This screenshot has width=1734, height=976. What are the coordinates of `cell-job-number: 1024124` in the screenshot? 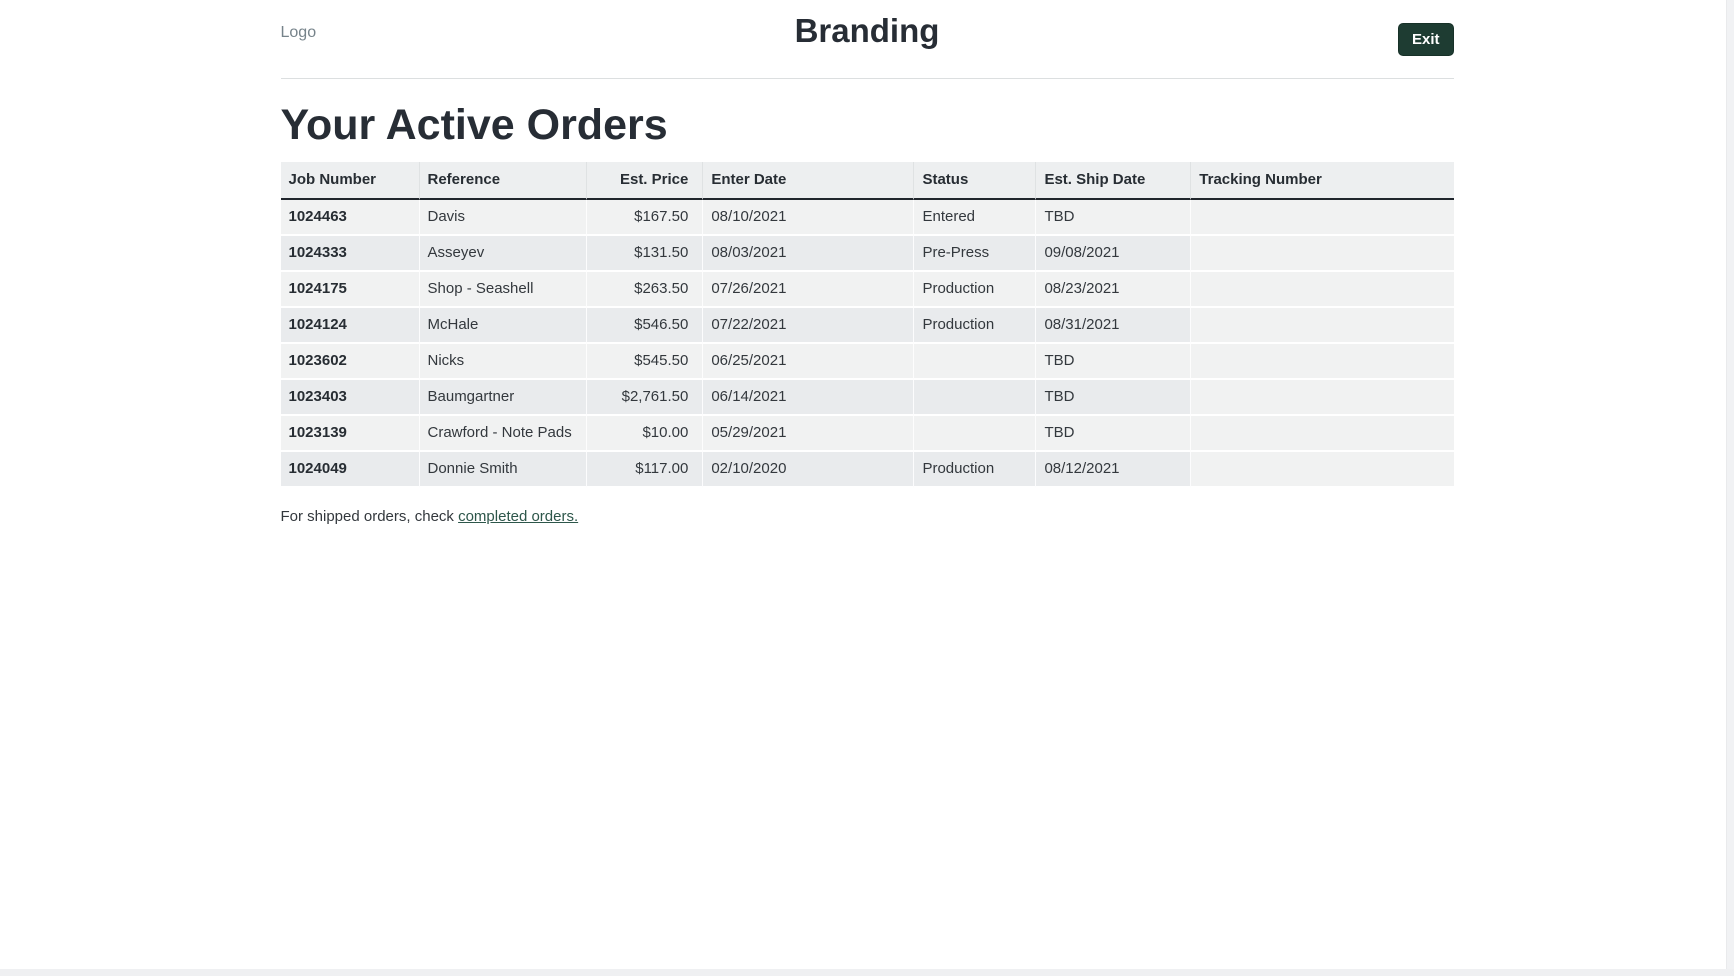 It's located at (350, 326).